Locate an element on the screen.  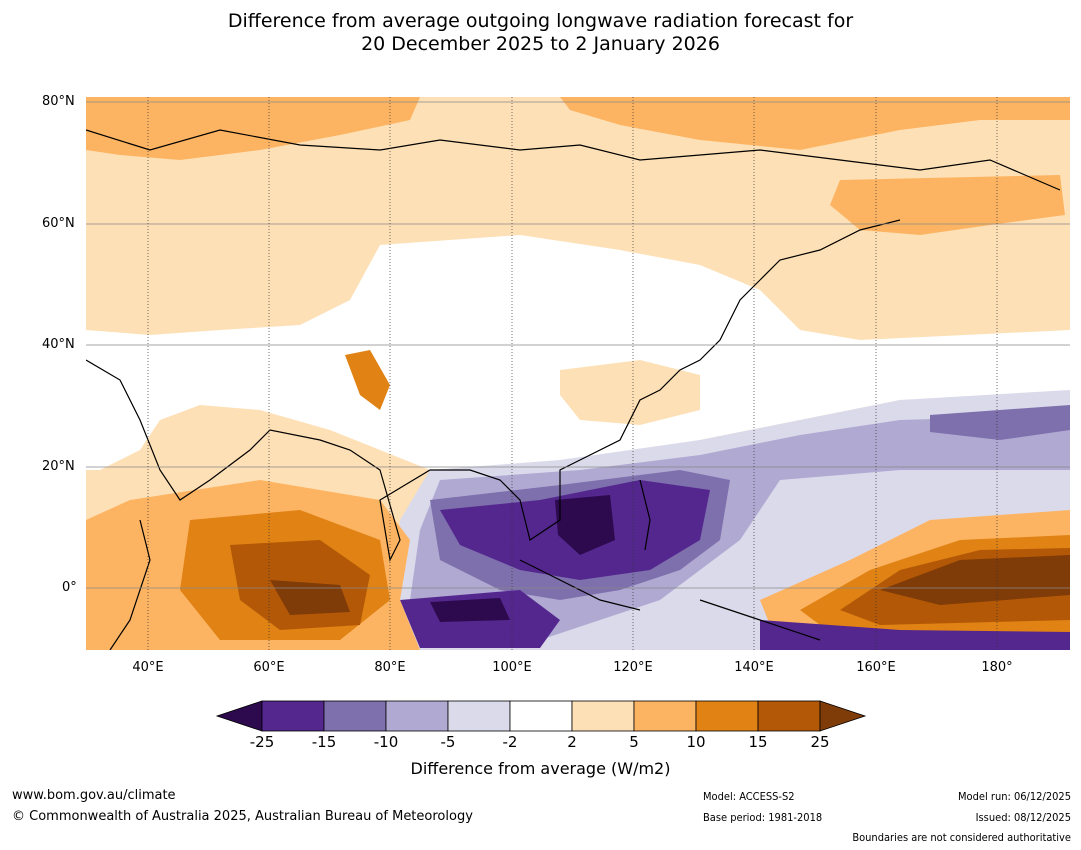
colorbar-min-arrow is located at coordinates (239, 716).